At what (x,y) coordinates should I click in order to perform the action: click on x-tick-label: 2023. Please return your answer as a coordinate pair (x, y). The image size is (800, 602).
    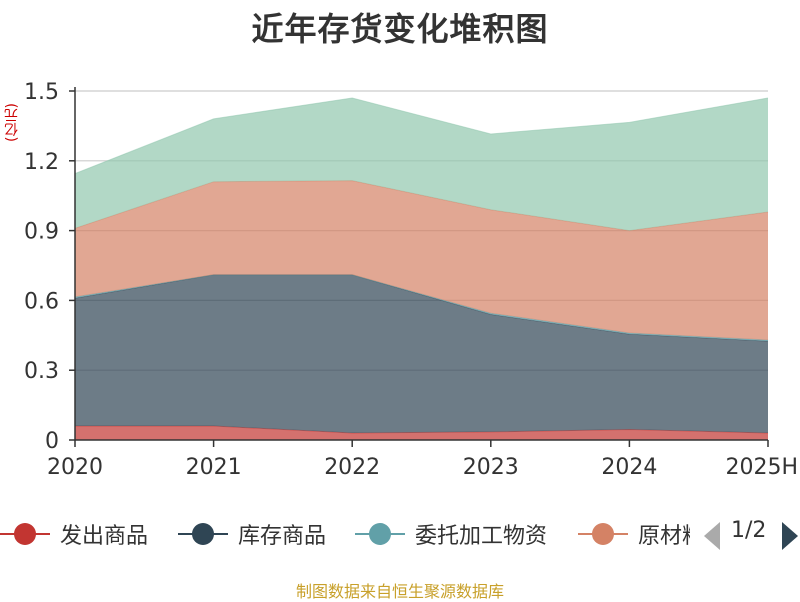
    Looking at the image, I should click on (491, 467).